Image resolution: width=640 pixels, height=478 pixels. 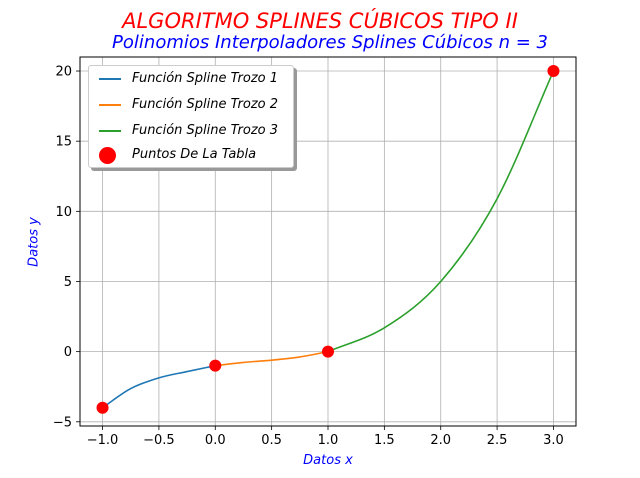 I want to click on x-tick-label-6: 2.0, so click(x=440, y=440).